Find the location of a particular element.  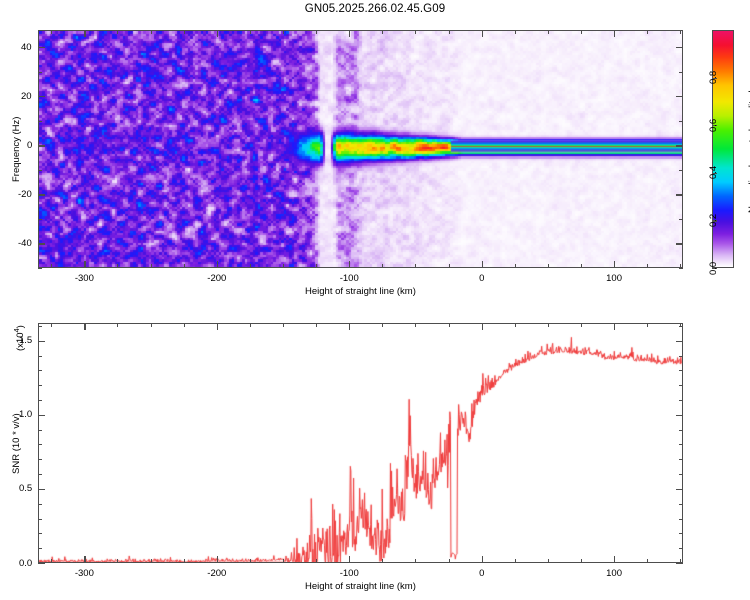

y-tick-label: 0 is located at coordinates (30, 145).